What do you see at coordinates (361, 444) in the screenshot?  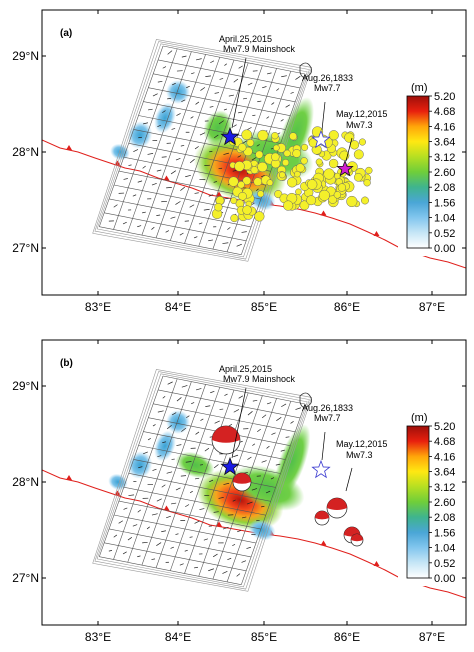 I see `aftershock-label-date: May.12,2015` at bounding box center [361, 444].